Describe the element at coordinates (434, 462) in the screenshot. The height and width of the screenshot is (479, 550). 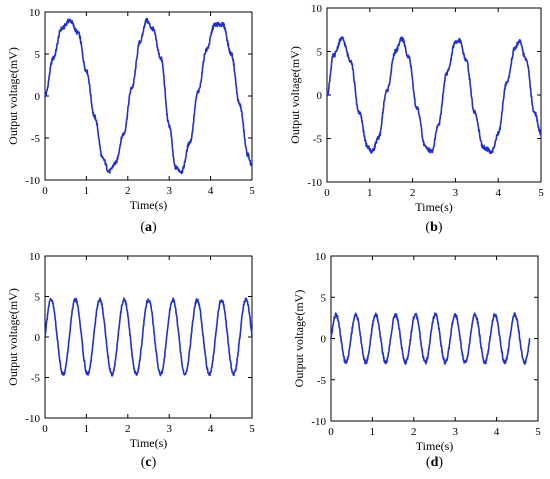
I see `panel-caption: (d)` at that location.